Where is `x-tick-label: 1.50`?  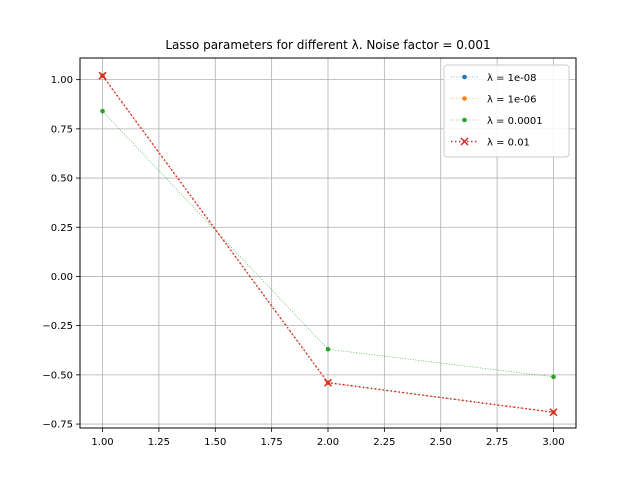 x-tick-label: 1.50 is located at coordinates (215, 442).